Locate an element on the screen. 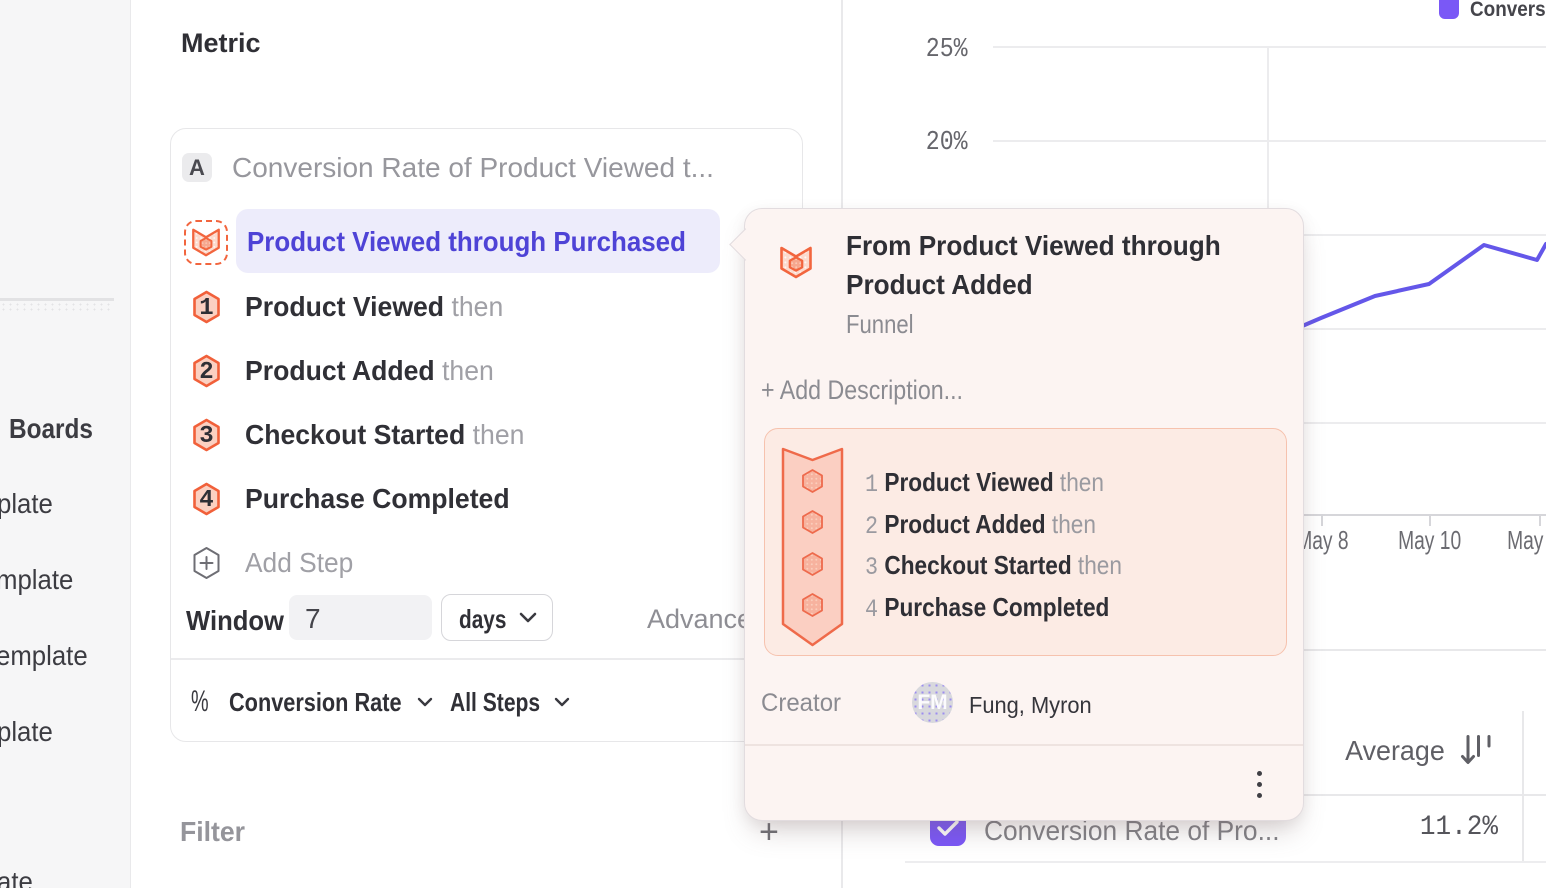  svg-text: 2 is located at coordinates (206, 372).